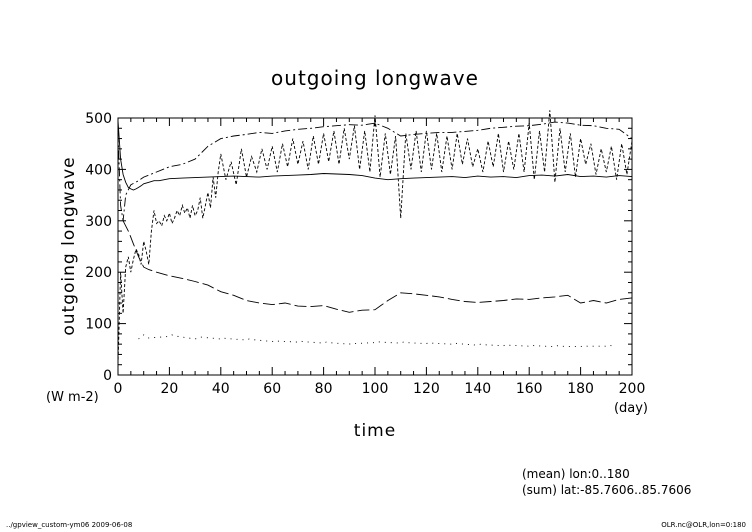 This screenshot has width=752, height=532. Describe the element at coordinates (606, 490) in the screenshot. I see `annotation-sum: (sum) lat:-85.7606..85.7606` at that location.